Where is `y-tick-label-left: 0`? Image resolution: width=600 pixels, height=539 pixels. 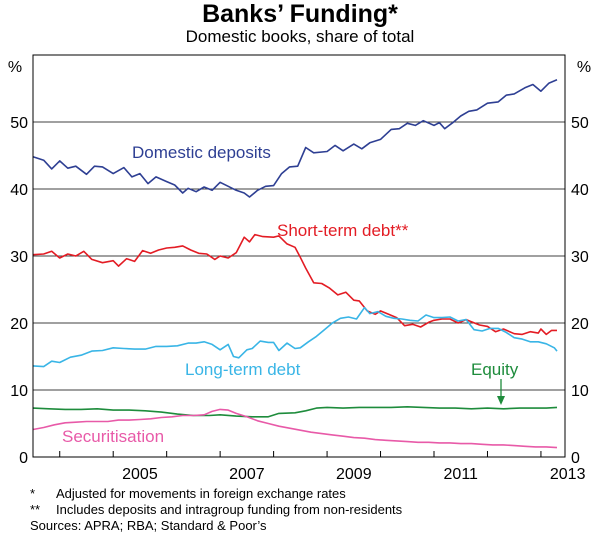
y-tick-label-left: 0 is located at coordinates (23, 458).